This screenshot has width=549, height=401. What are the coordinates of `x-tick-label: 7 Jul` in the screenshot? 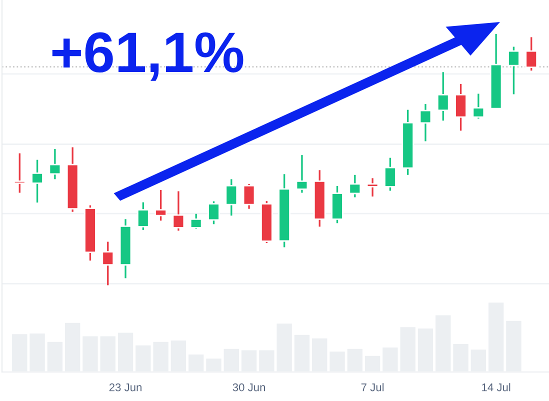 It's located at (372, 387).